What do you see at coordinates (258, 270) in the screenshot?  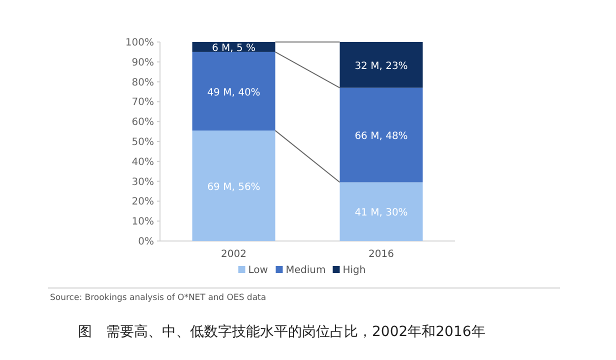 I see `legend-label: Low` at bounding box center [258, 270].